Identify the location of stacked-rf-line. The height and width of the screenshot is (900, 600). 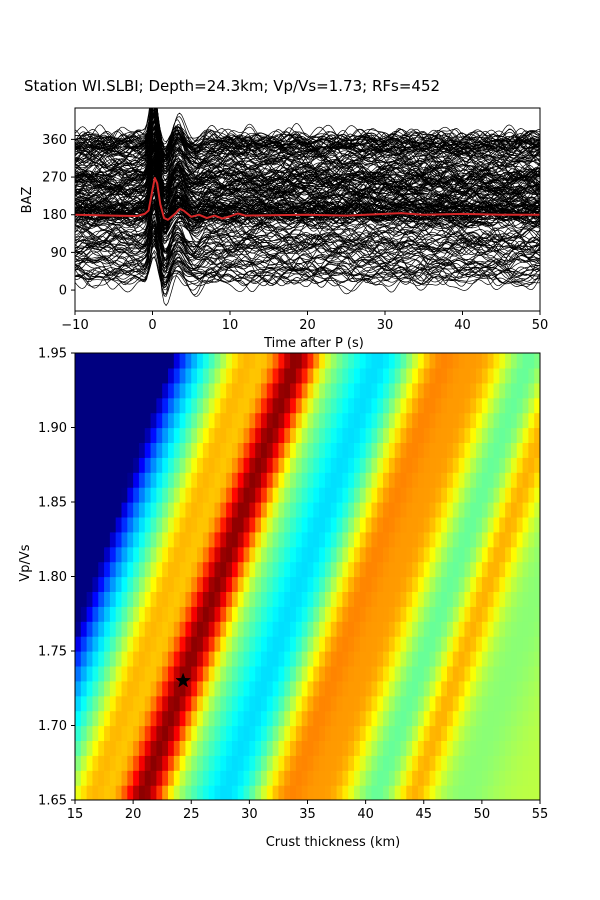
(307, 198).